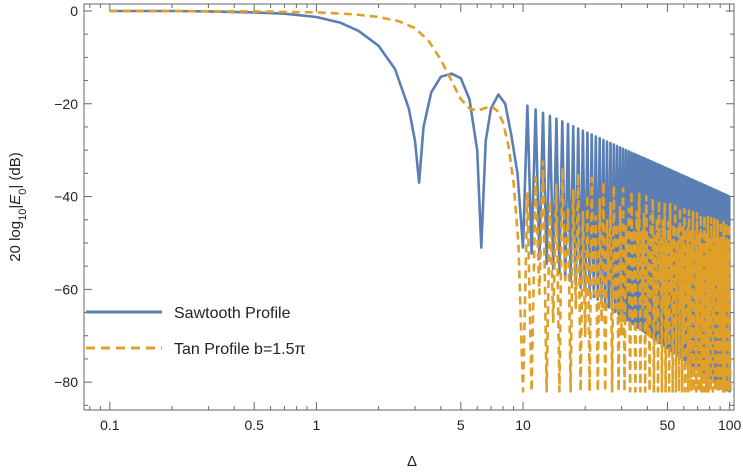  Describe the element at coordinates (66, 197) in the screenshot. I see `y-tick-label: −40` at that location.